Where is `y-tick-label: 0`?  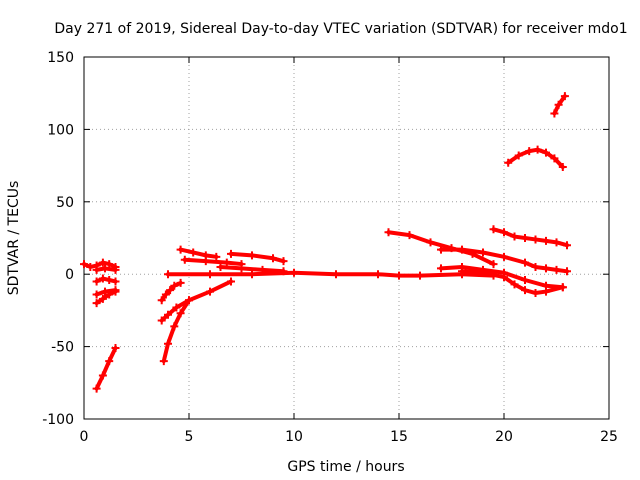 y-tick-label: 0 is located at coordinates (69, 275).